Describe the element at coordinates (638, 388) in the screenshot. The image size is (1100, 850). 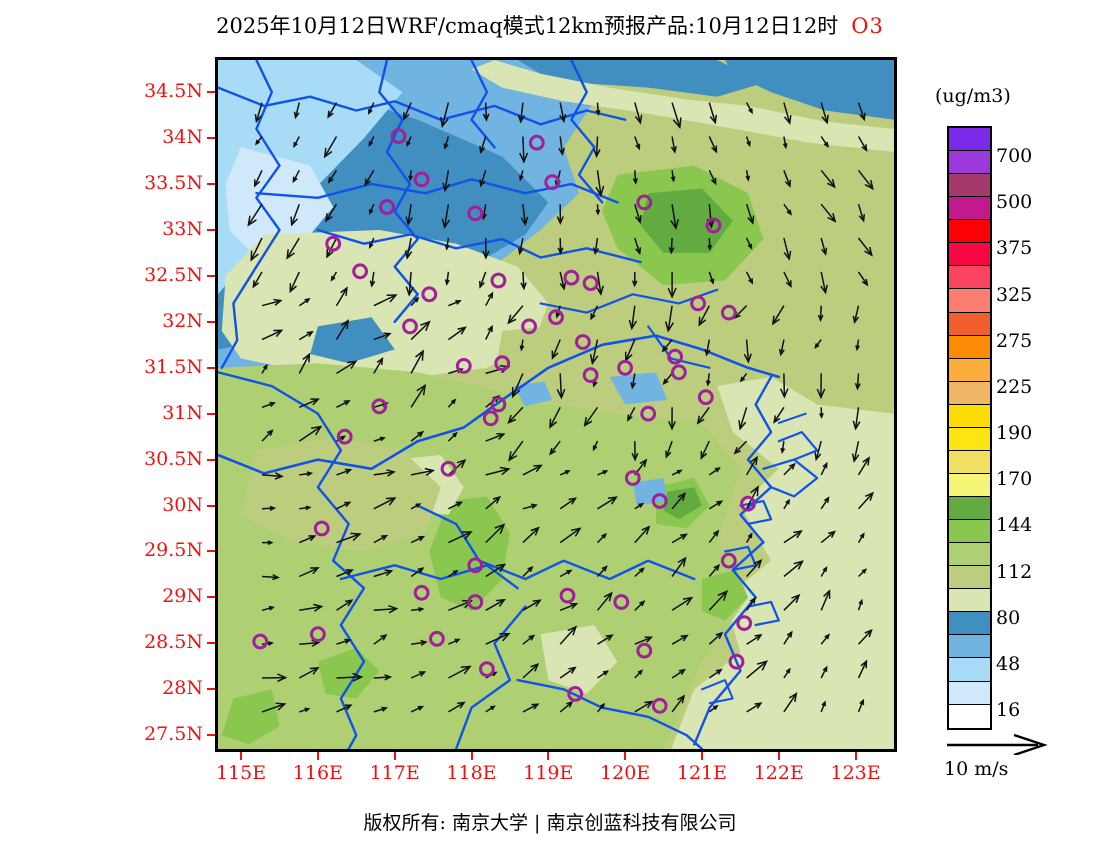
I see `lake-taihu` at that location.